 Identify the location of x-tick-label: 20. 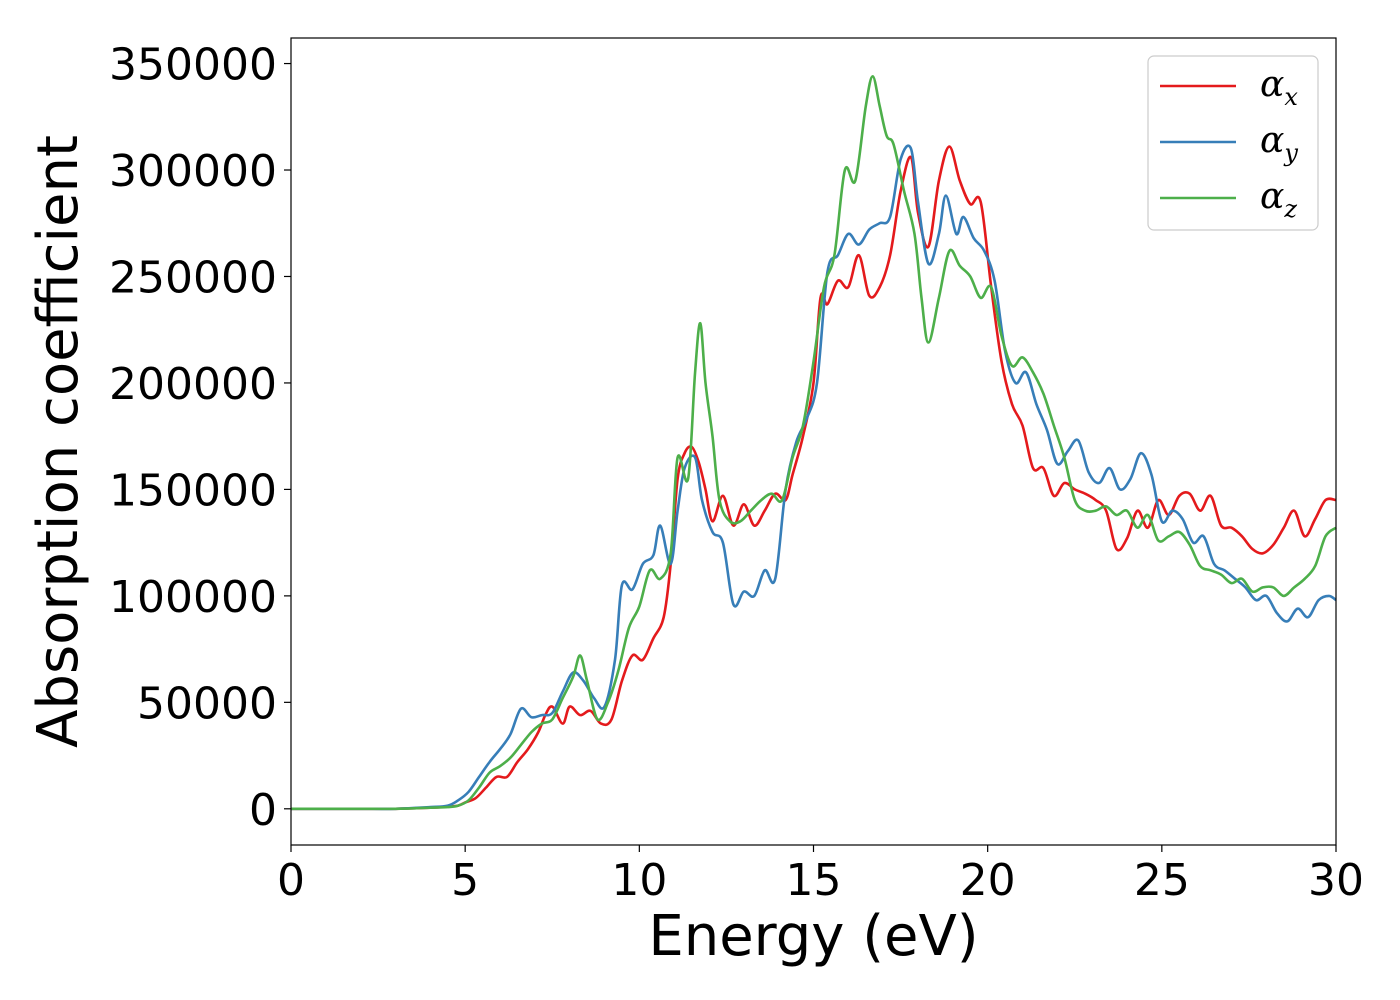
(988, 880).